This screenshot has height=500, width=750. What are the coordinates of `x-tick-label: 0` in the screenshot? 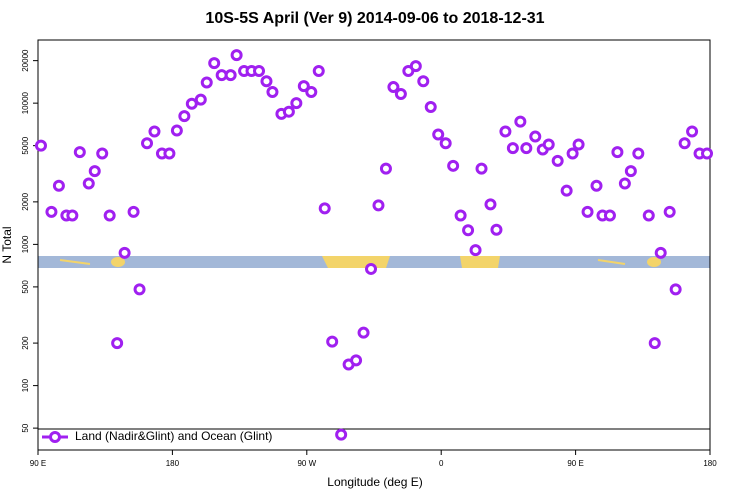 It's located at (441, 463).